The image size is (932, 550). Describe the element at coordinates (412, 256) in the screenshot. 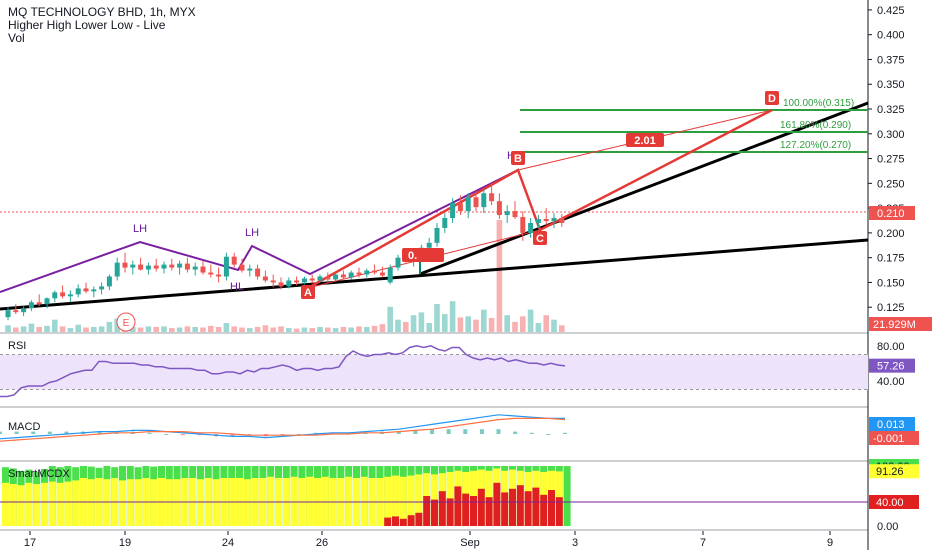

I see `ratio-label: 0.` at that location.